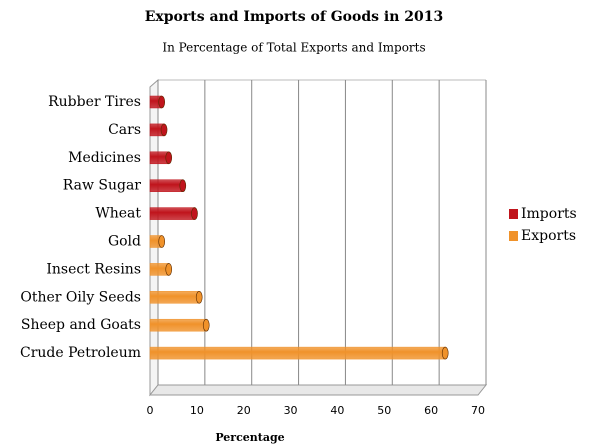 This screenshot has width=589, height=447. I want to click on x-tick-label: 20, so click(244, 410).